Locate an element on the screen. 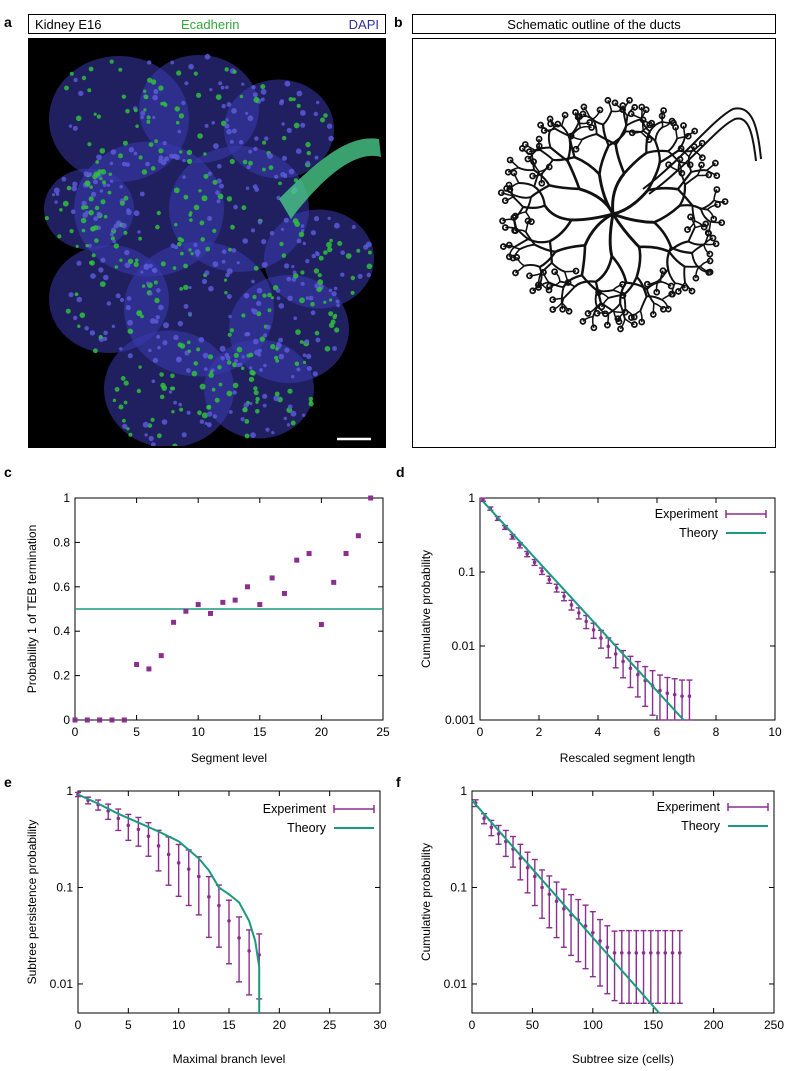 The width and height of the screenshot is (800, 1071). legend-experiment-label: Experiment is located at coordinates (689, 807).